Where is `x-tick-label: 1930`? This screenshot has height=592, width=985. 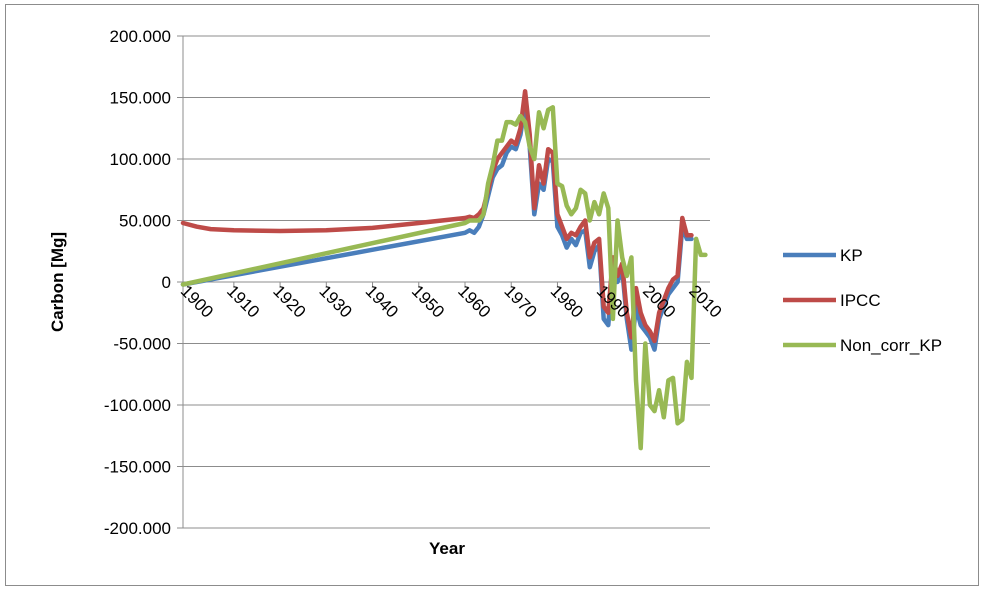 x-tick-label: 1930 is located at coordinates (335, 301).